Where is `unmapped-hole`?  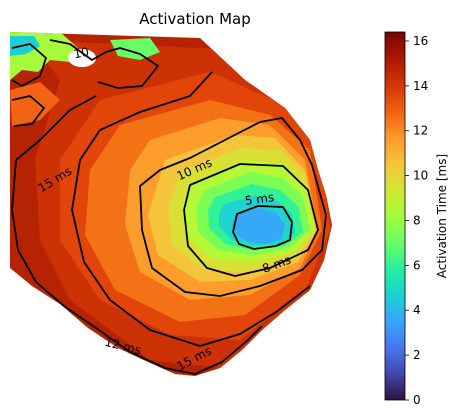 unmapped-hole is located at coordinates (82, 58).